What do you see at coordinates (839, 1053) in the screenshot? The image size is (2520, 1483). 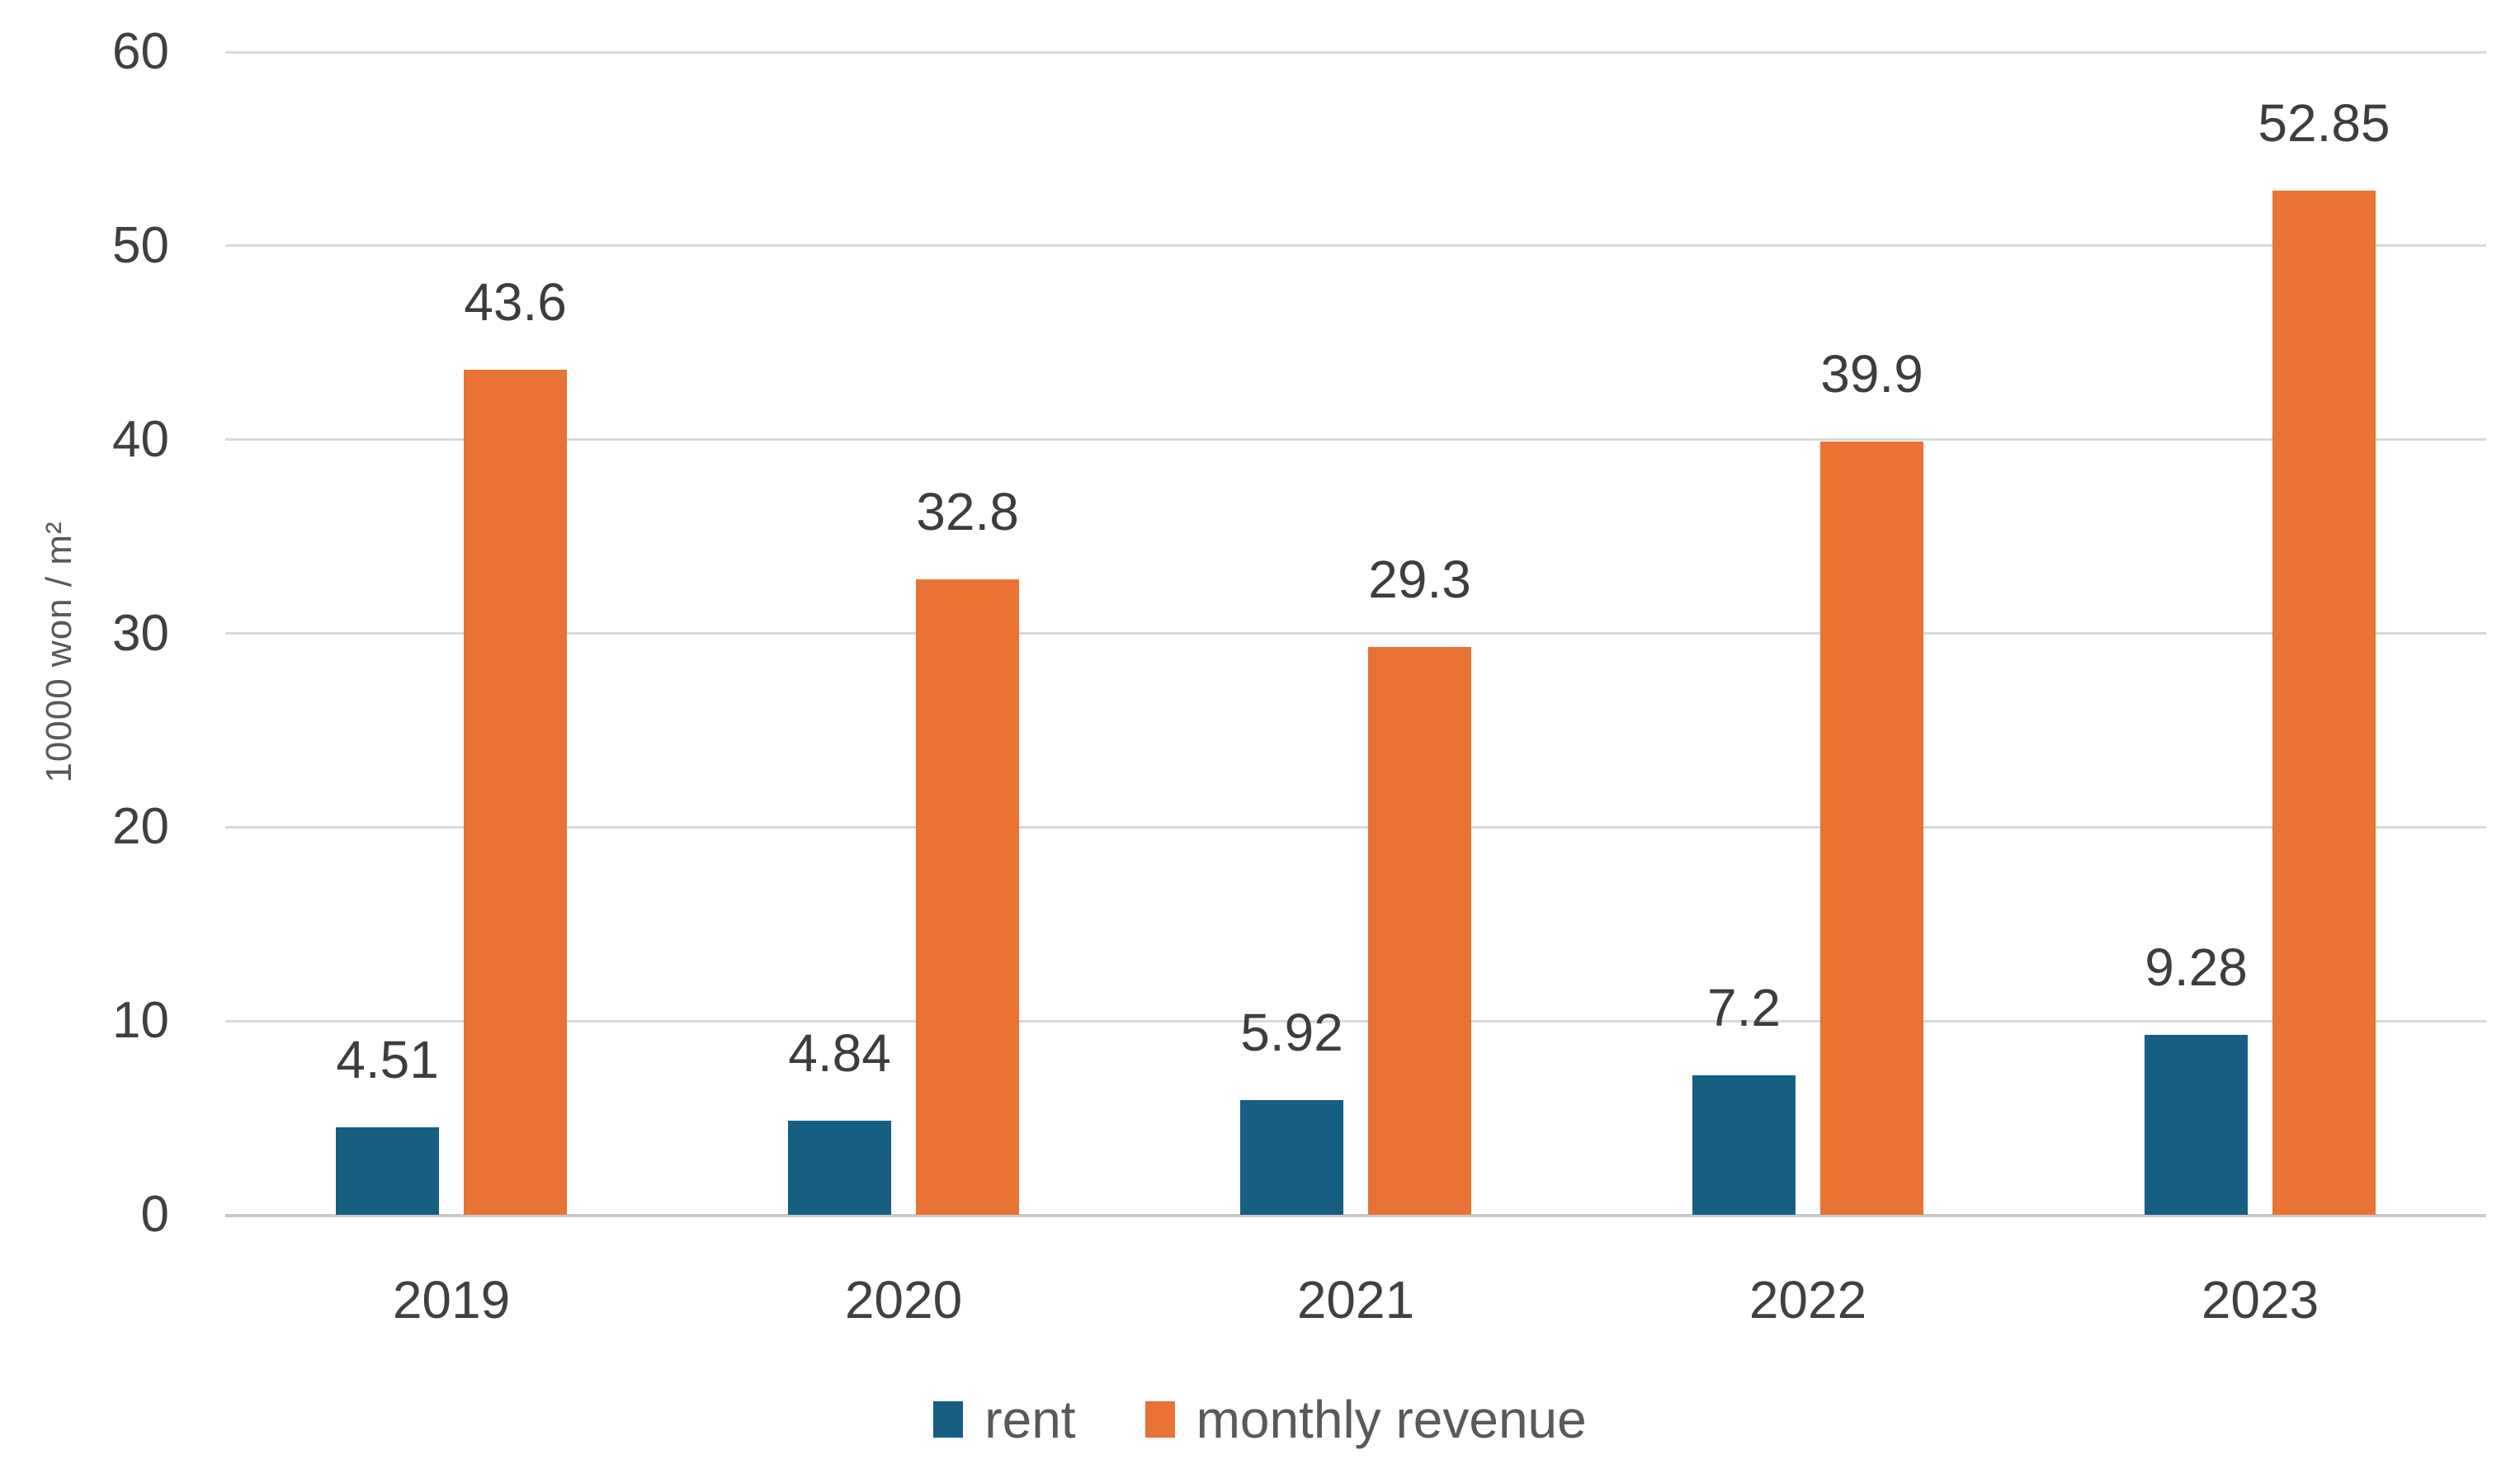 I see `data-label-rent-2020: 4.84` at bounding box center [839, 1053].